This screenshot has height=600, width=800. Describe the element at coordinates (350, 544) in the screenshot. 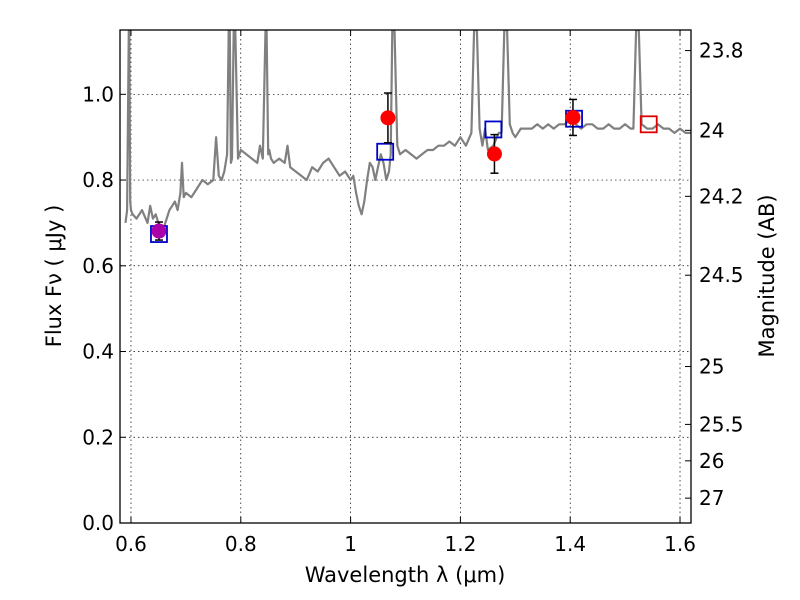

I see `x-tick-label: 1` at that location.